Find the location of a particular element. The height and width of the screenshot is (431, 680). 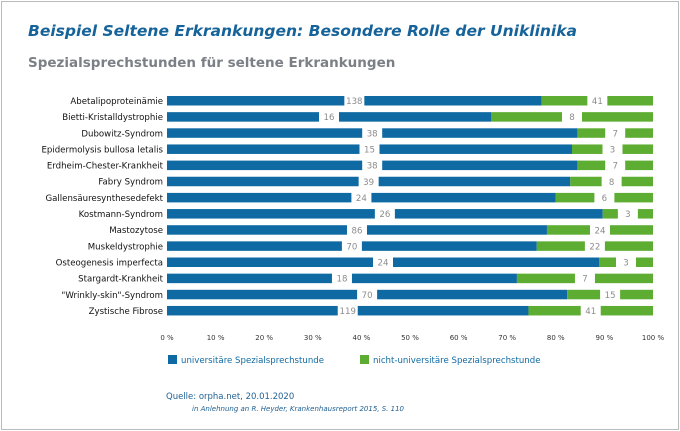

category-label: Fabry Syndrom is located at coordinates (130, 183).